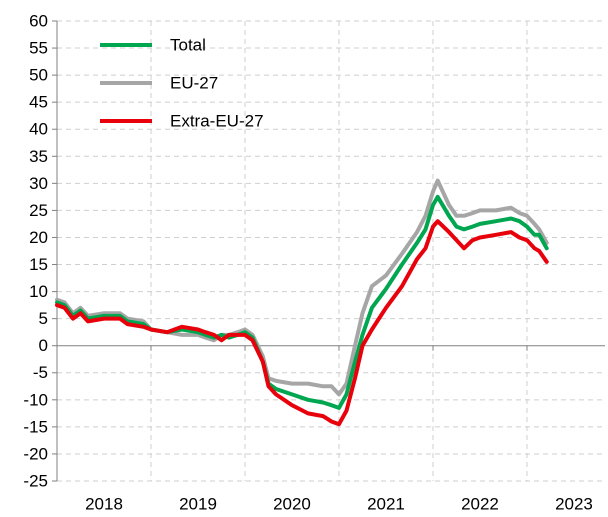 The image size is (608, 517). What do you see at coordinates (38, 75) in the screenshot?
I see `y-tick-label: 50` at bounding box center [38, 75].